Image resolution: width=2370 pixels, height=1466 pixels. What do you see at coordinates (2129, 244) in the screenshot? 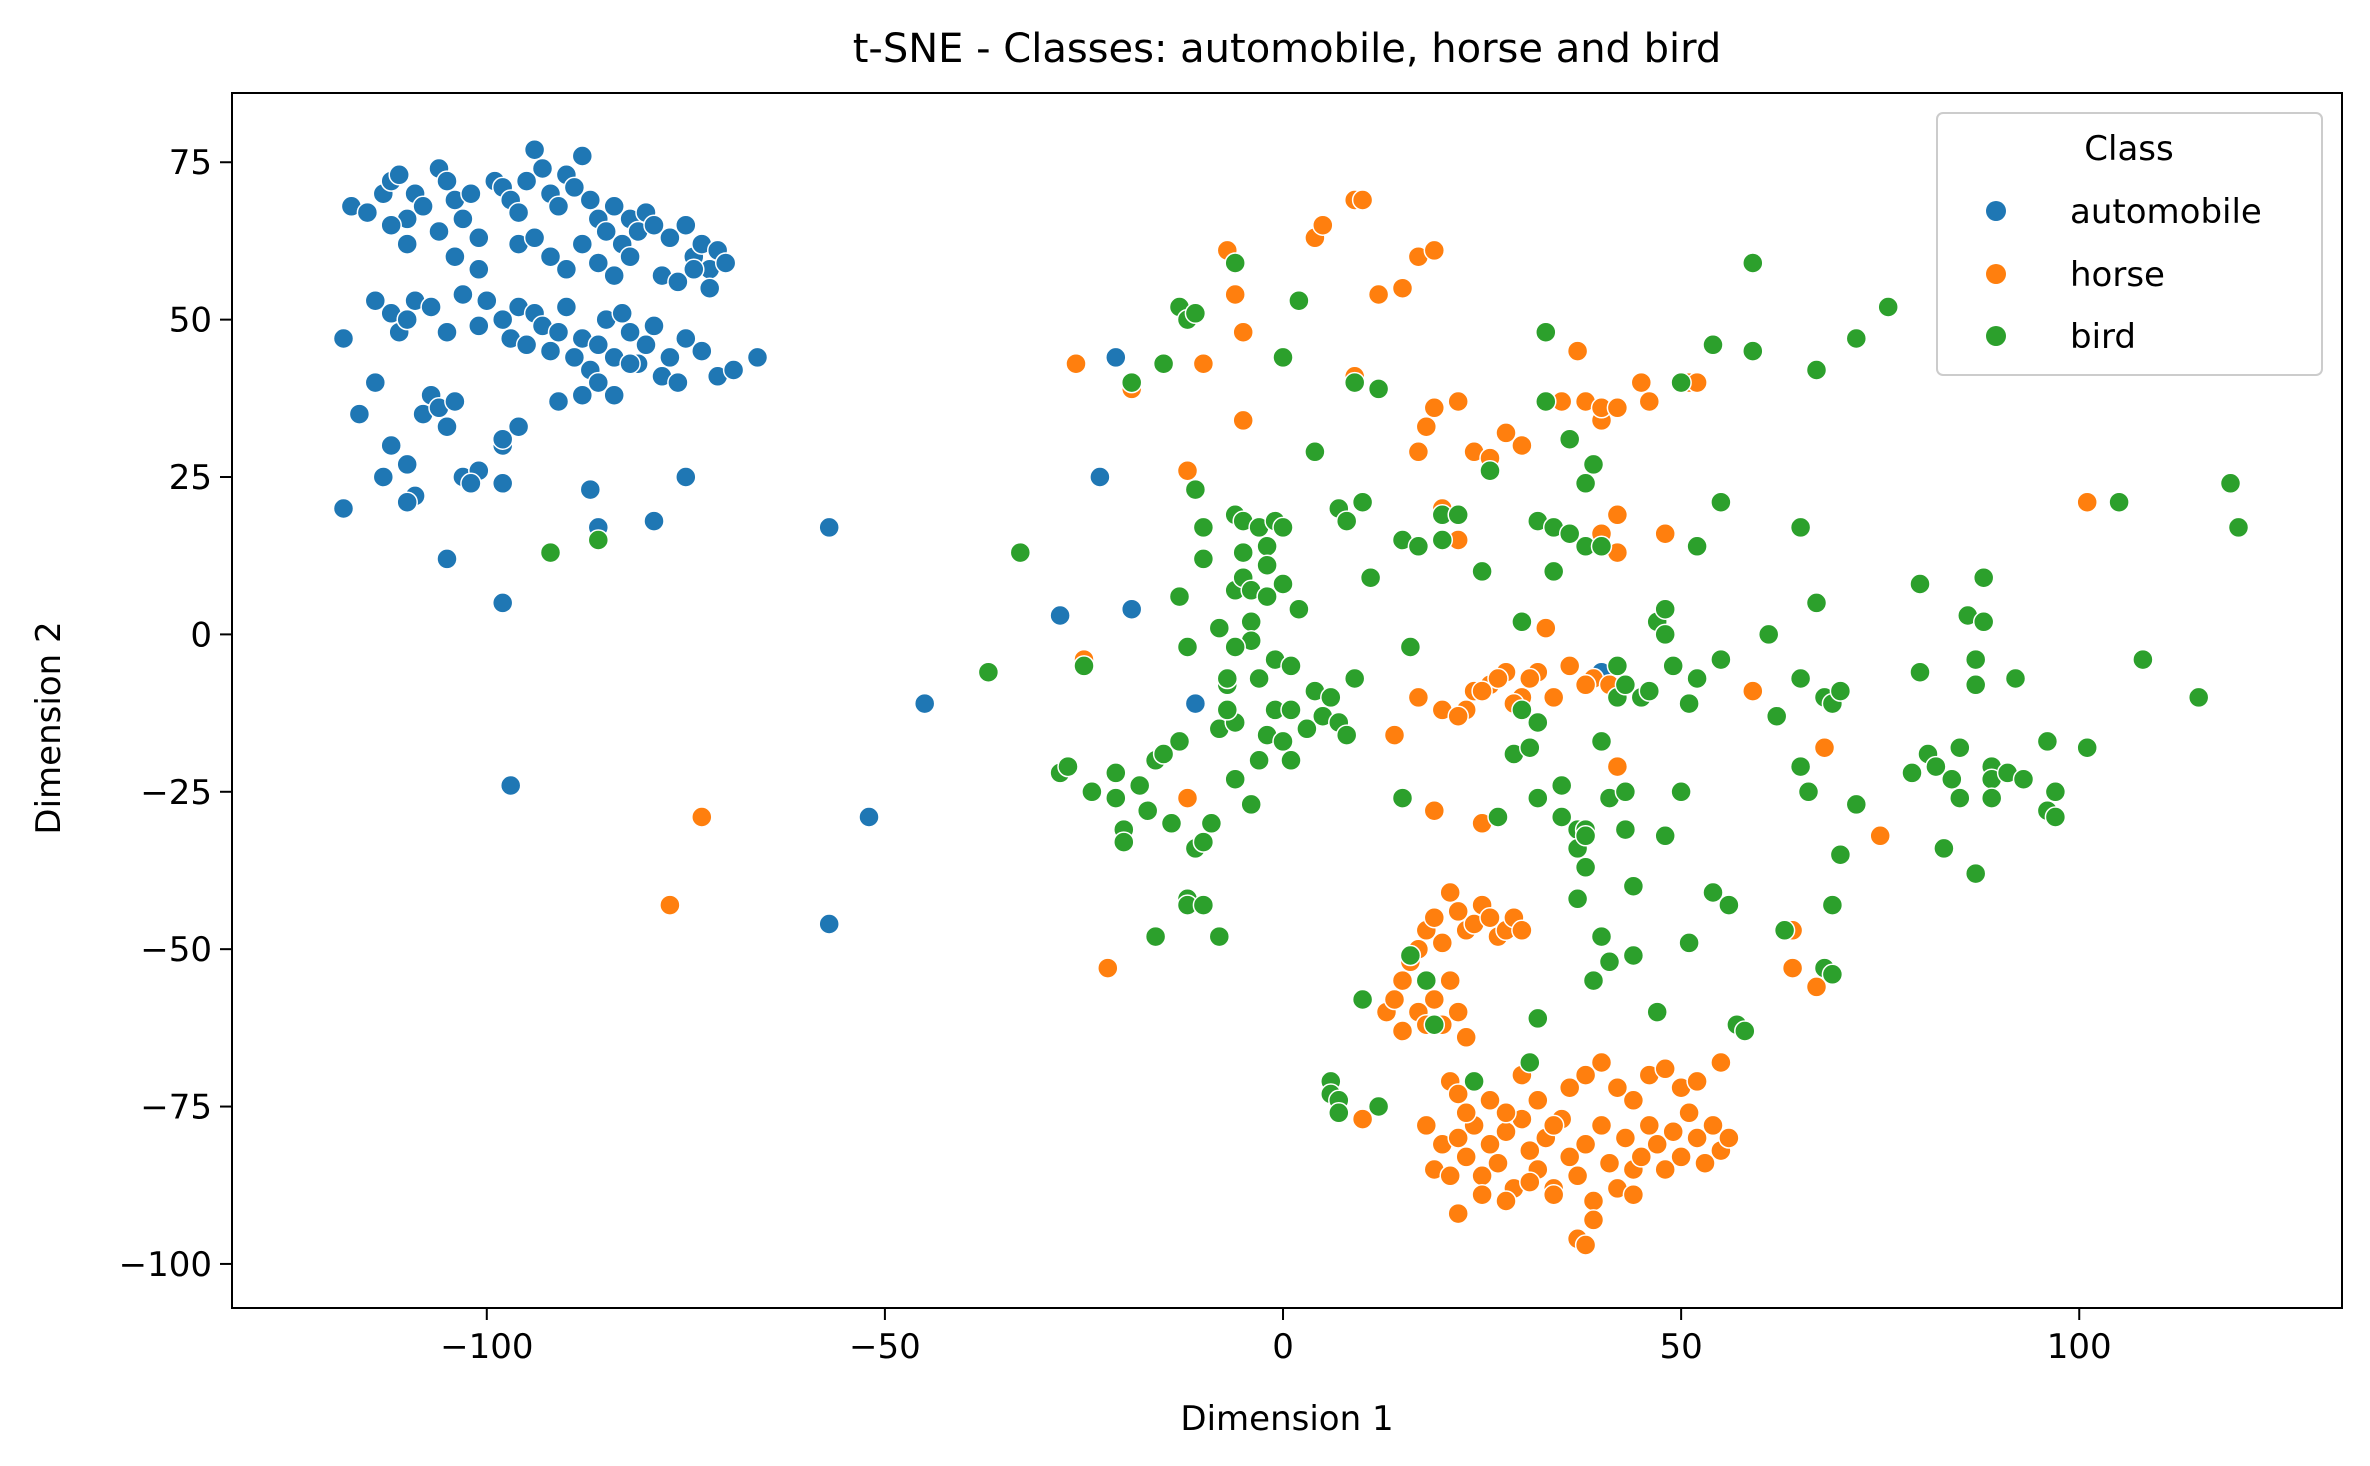
I see `legend: Class automobile horse bird` at bounding box center [2129, 244].